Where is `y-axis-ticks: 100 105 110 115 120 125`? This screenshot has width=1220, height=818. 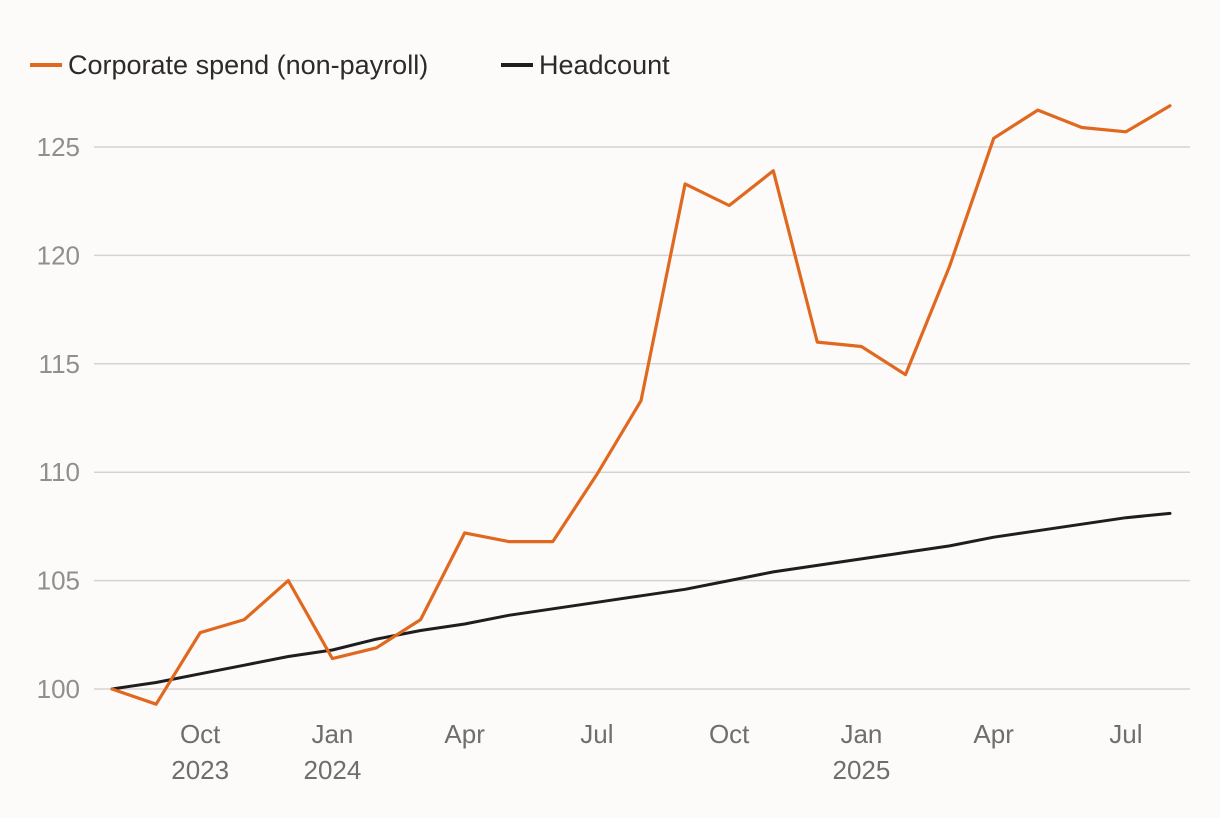
y-axis-ticks: 100 105 110 115 120 125 is located at coordinates (58, 418).